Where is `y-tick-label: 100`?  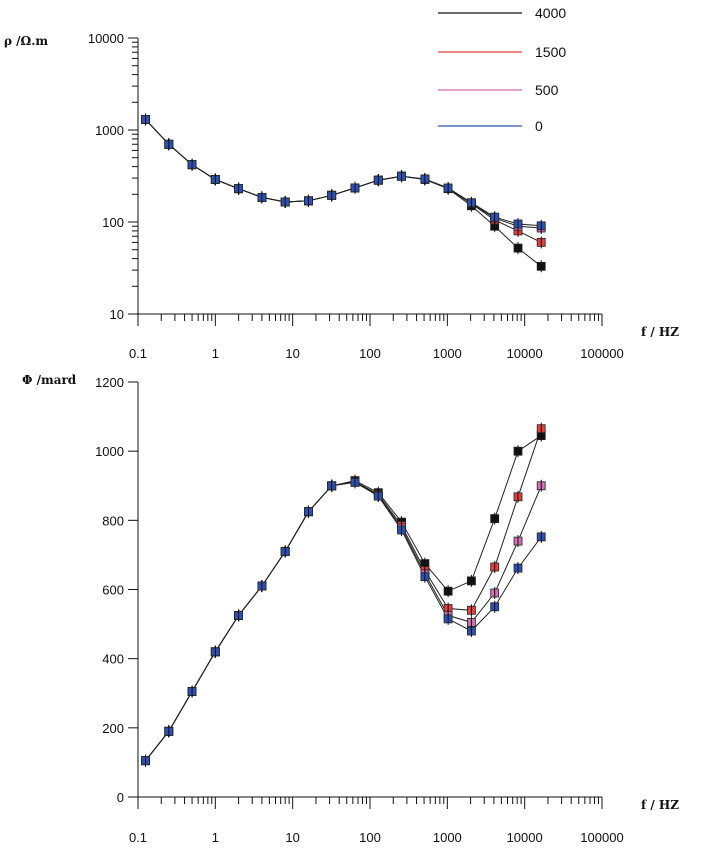 y-tick-label: 100 is located at coordinates (113, 222).